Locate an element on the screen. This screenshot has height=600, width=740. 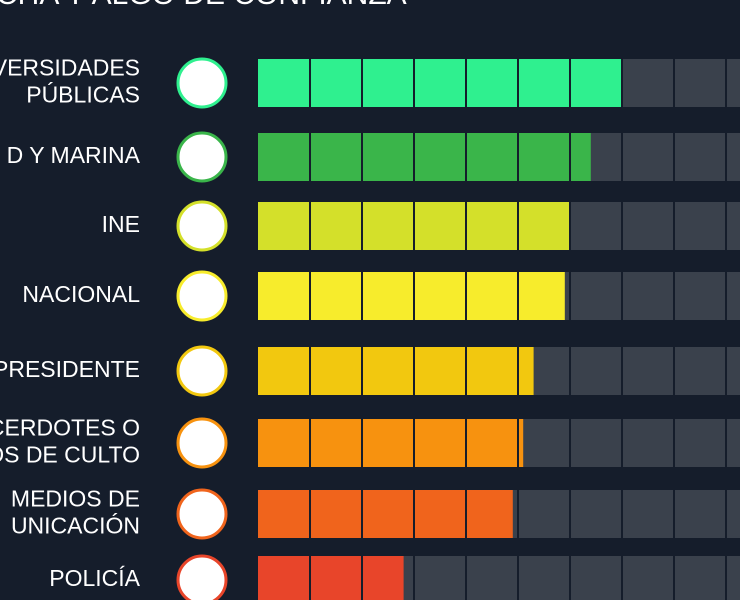
category-label: OS DE CULTO is located at coordinates (70, 455).